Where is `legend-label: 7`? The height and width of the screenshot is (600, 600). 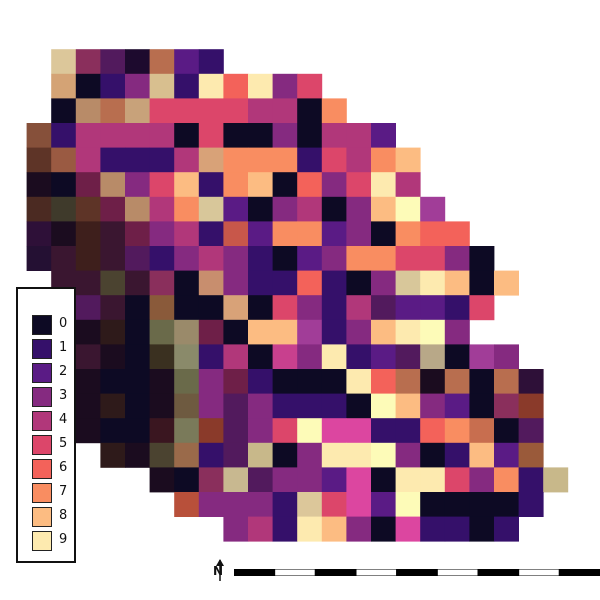 legend-label: 7 is located at coordinates (63, 491).